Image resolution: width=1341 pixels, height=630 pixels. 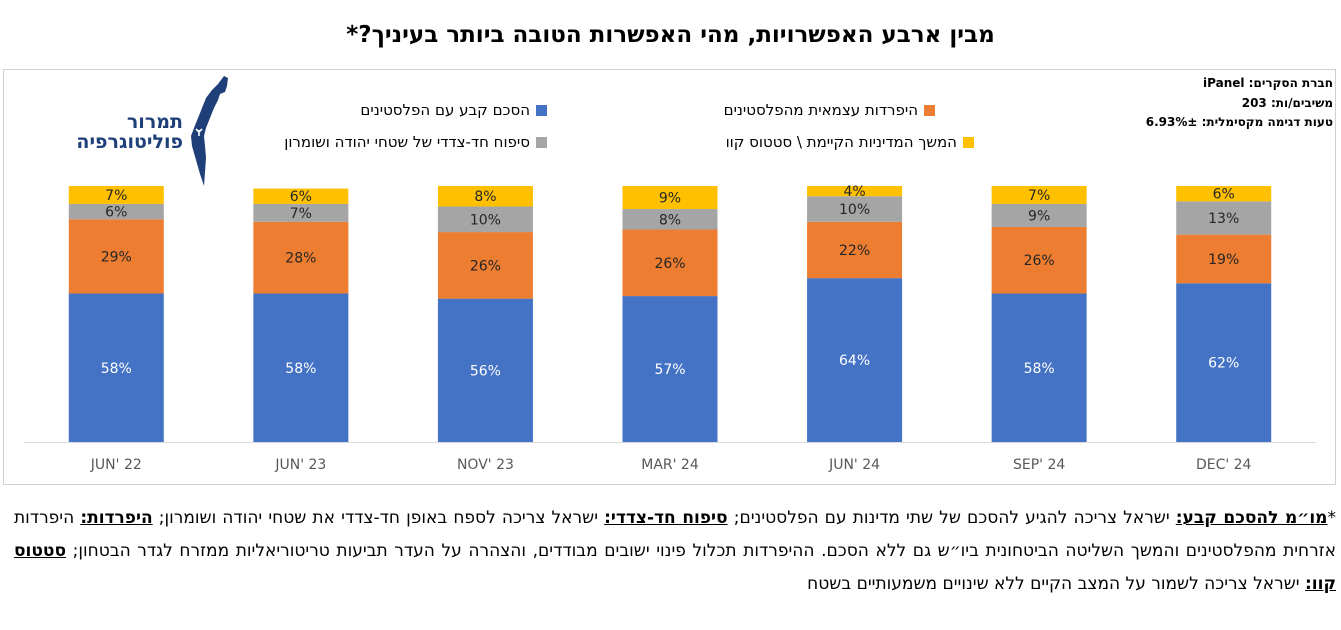 I want to click on legend-item-annexation: סיפוח חד-צדדי של שטחי יהודה ושומרון, so click(x=415, y=142).